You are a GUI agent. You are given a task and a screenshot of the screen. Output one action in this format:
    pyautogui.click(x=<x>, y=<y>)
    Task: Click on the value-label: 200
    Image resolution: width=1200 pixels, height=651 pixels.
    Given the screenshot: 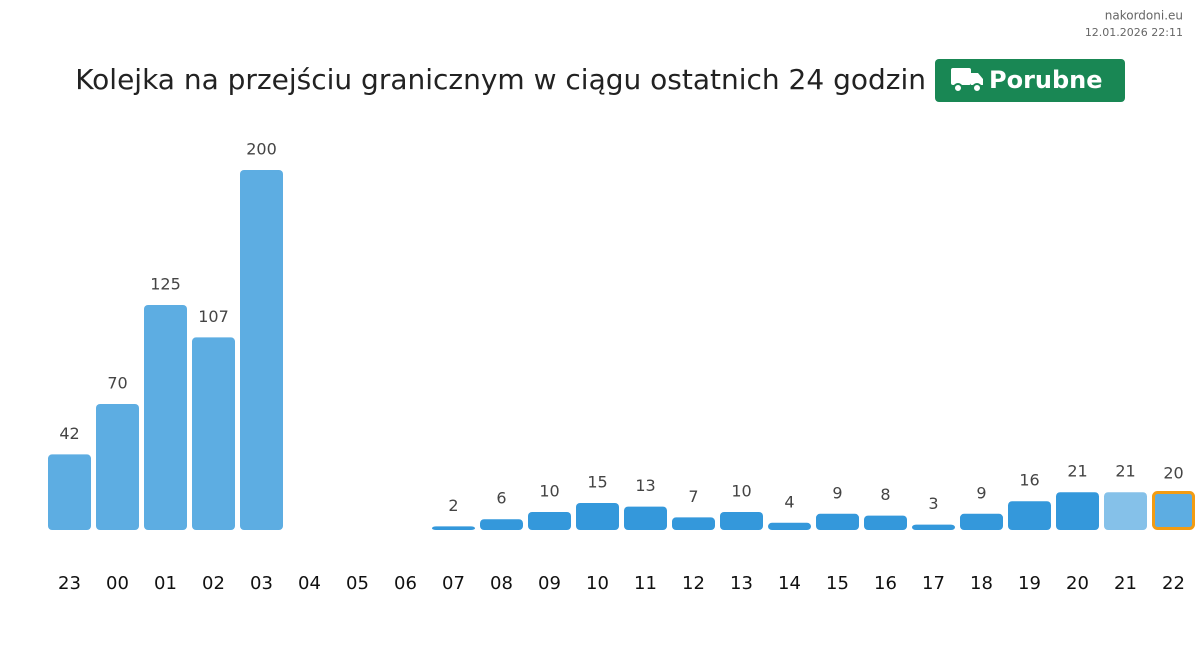 What is the action you would take?
    pyautogui.click(x=261, y=149)
    